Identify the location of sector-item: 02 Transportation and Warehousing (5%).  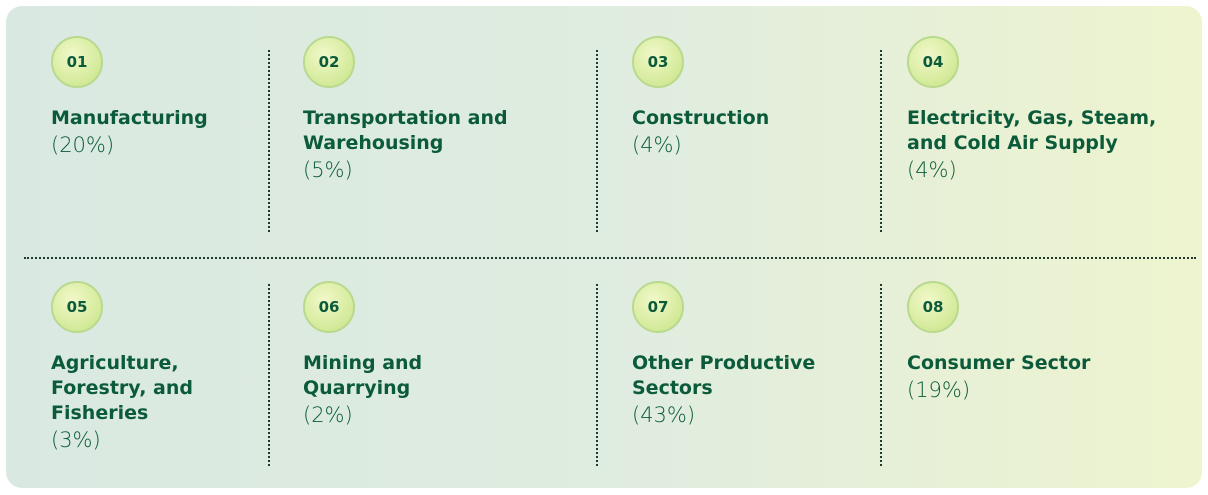
(423, 110).